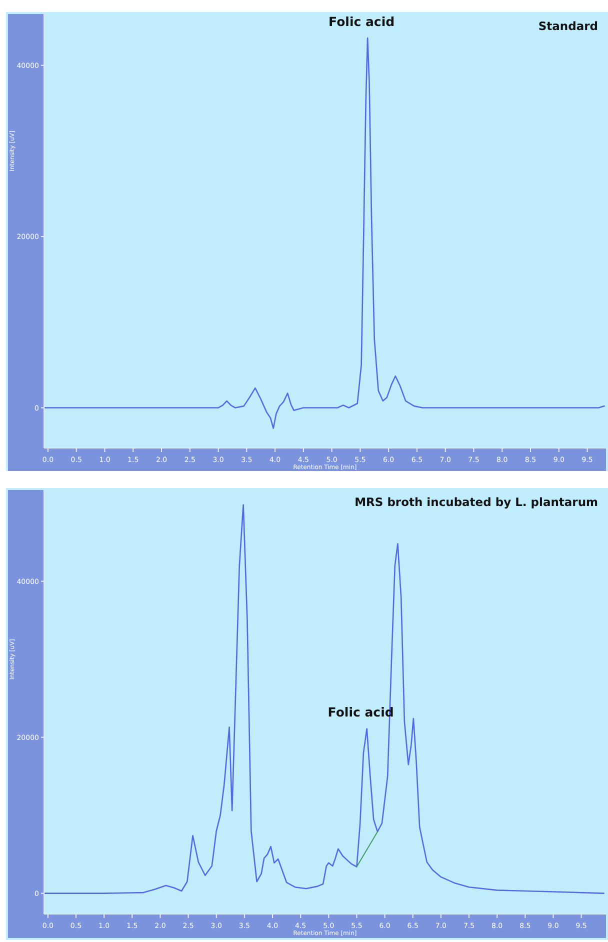 This screenshot has height=942, width=608. What do you see at coordinates (568, 26) in the screenshot?
I see `text: Standard` at bounding box center [568, 26].